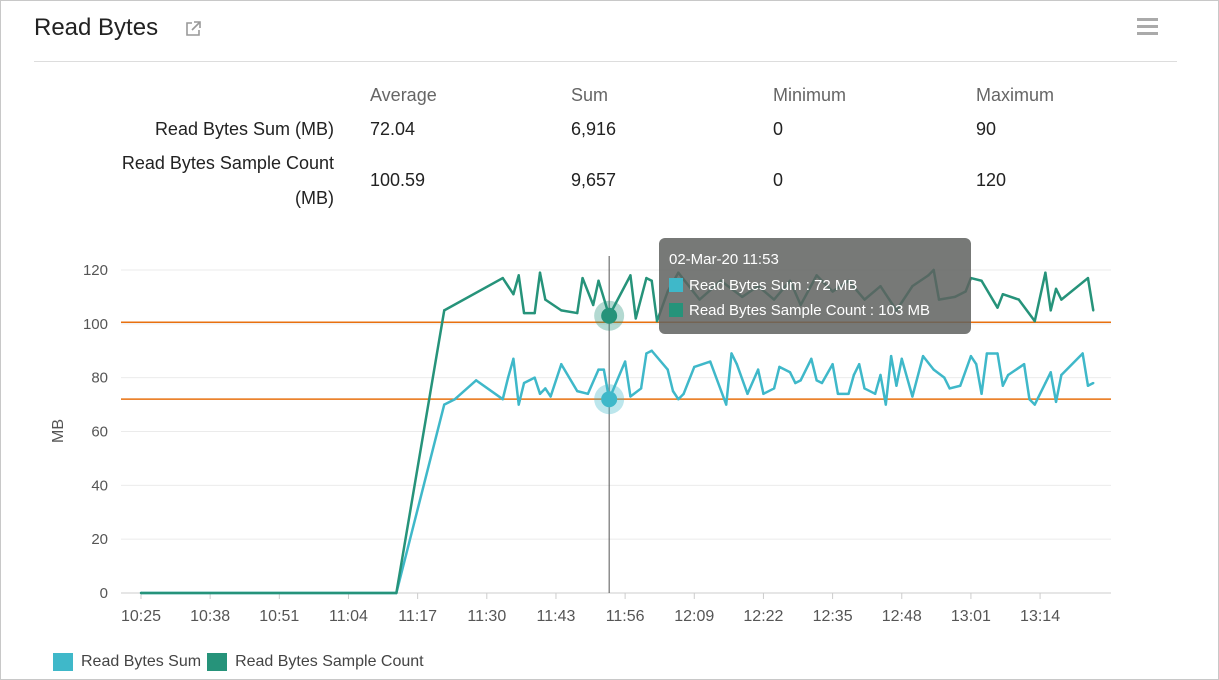 The image size is (1219, 680). I want to click on legend-item-count: Read Bytes Sample Count, so click(315, 662).